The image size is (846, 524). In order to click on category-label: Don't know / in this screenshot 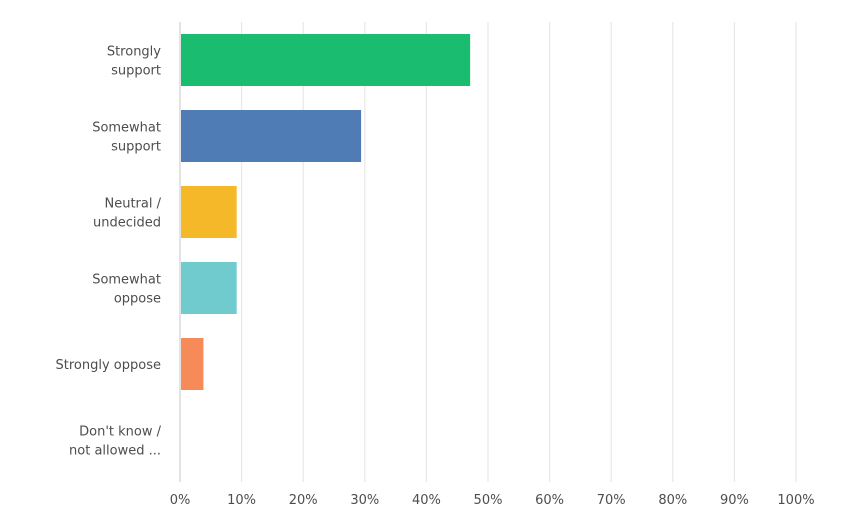, I will do `click(120, 432)`.